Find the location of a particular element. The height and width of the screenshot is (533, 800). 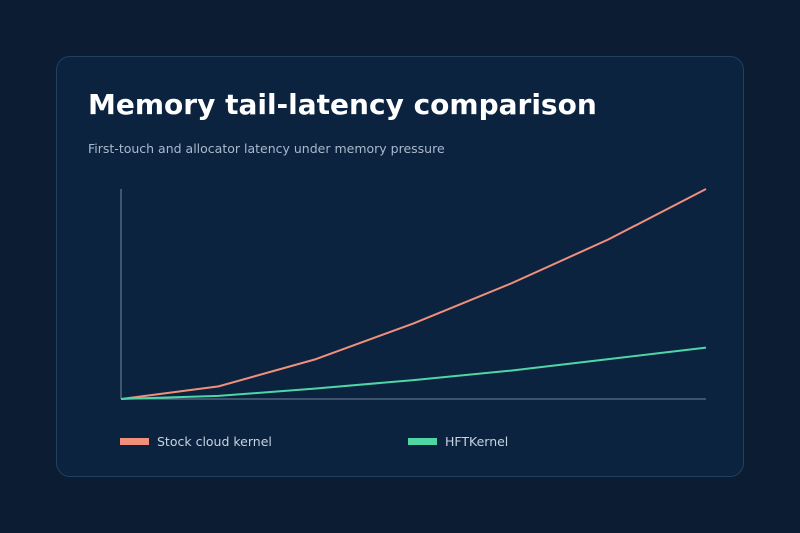

legend-label-hftkernel: HFTKernel is located at coordinates (477, 441).